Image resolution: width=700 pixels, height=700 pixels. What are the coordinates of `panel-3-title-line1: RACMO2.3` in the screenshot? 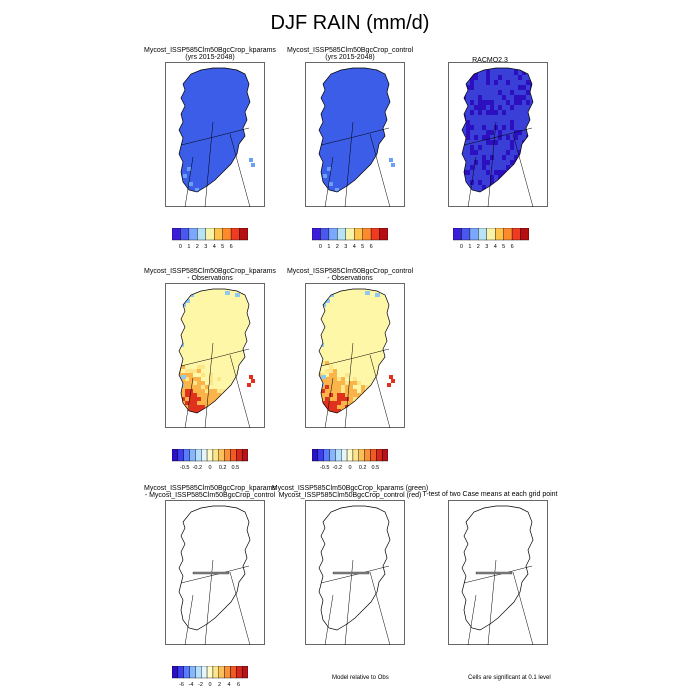 It's located at (490, 60).